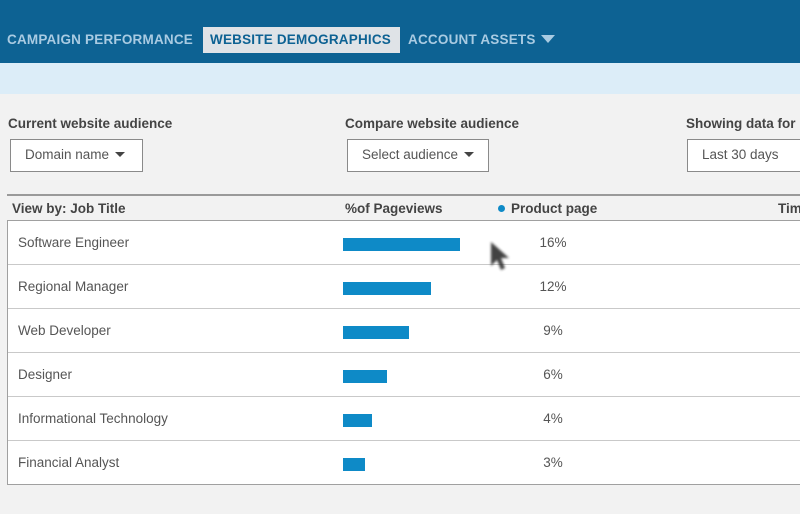 Image resolution: width=800 pixels, height=514 pixels. I want to click on table-row: Financial Analyst 3%, so click(404, 463).